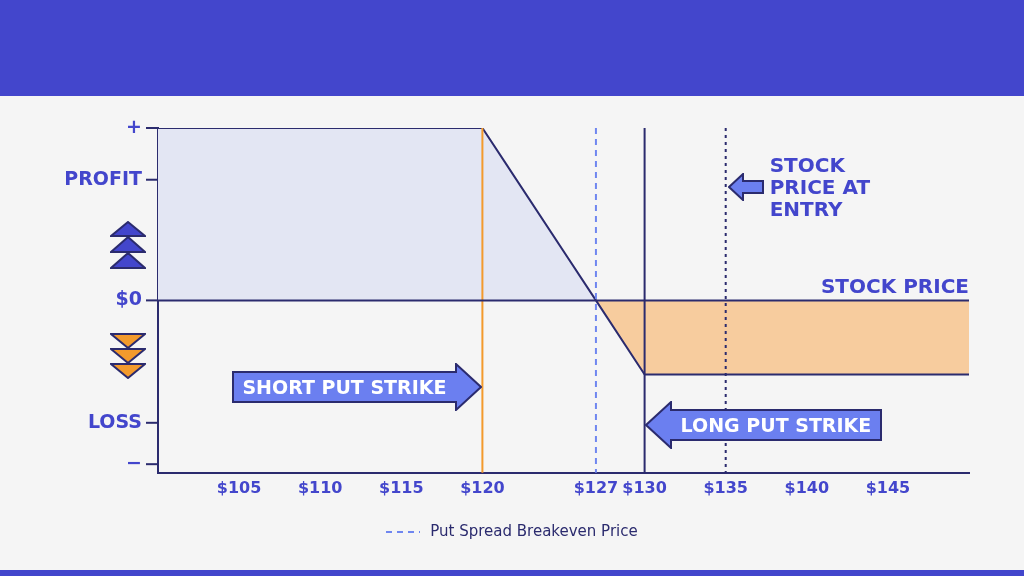 The width and height of the screenshot is (1024, 576). I want to click on legend-label: Put Spread Breakeven Price, so click(534, 531).